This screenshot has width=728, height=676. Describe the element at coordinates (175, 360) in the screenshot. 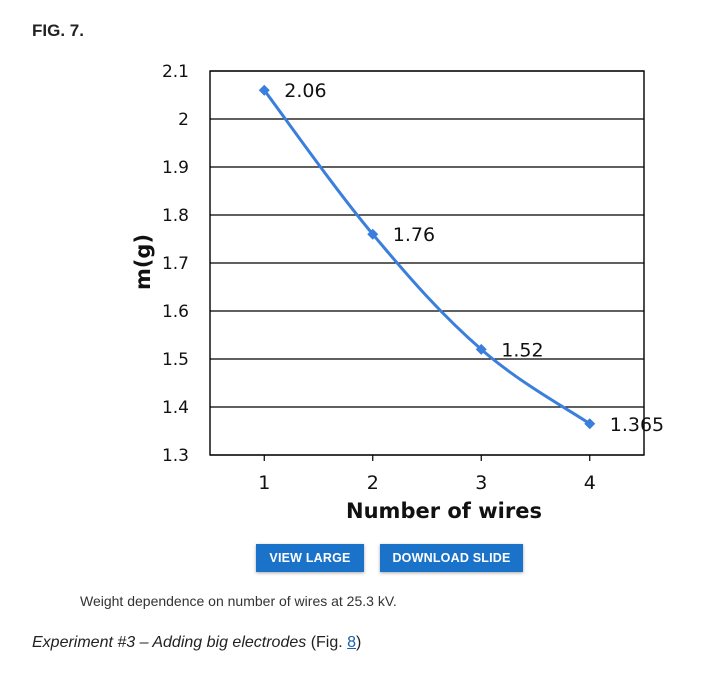

I see `y-tick-label: 1.5` at that location.